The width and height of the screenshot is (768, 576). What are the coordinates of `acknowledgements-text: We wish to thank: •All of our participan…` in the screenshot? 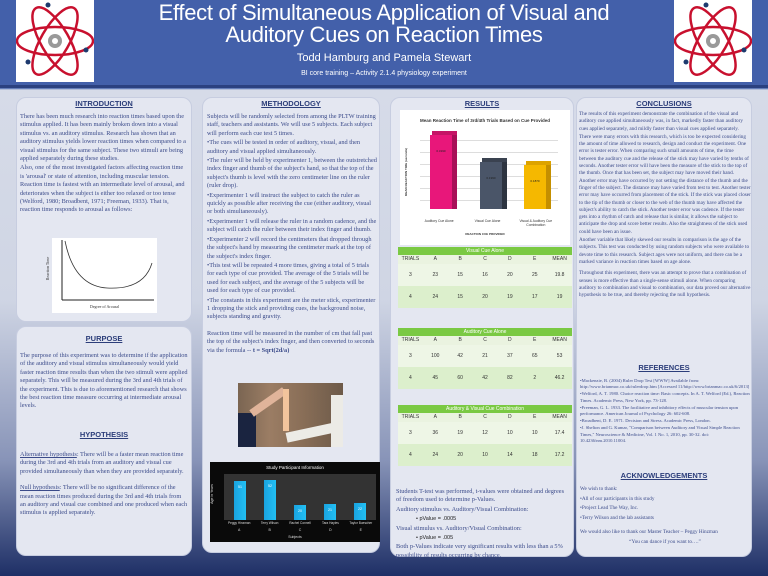 It's located at (665, 516).